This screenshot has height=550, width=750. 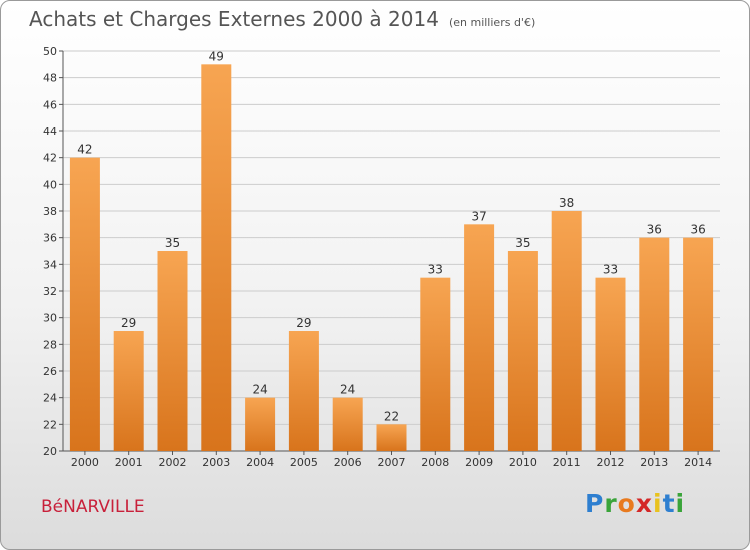 What do you see at coordinates (50, 344) in the screenshot?
I see `y-tick-label: 28` at bounding box center [50, 344].